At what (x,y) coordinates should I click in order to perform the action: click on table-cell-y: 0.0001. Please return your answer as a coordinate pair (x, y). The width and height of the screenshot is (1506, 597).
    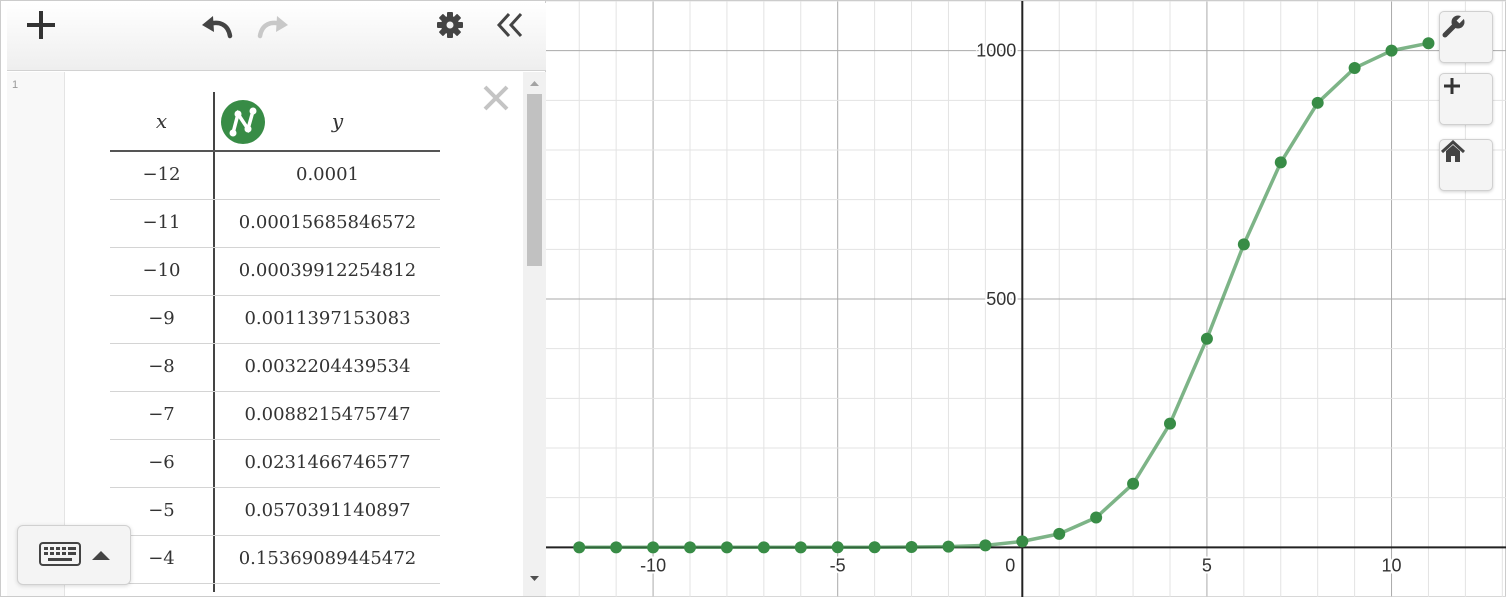
    Looking at the image, I should click on (327, 174).